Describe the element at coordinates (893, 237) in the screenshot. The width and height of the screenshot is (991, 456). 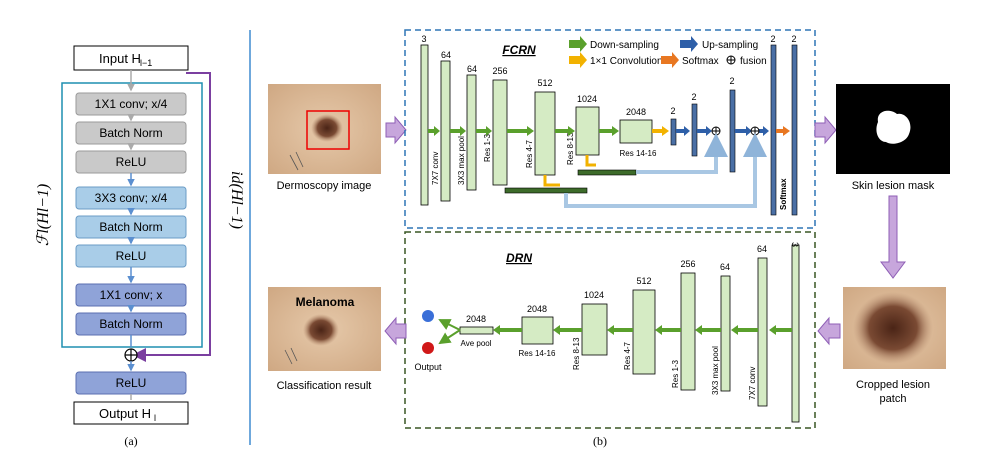
I see `flow-arrow-down` at that location.